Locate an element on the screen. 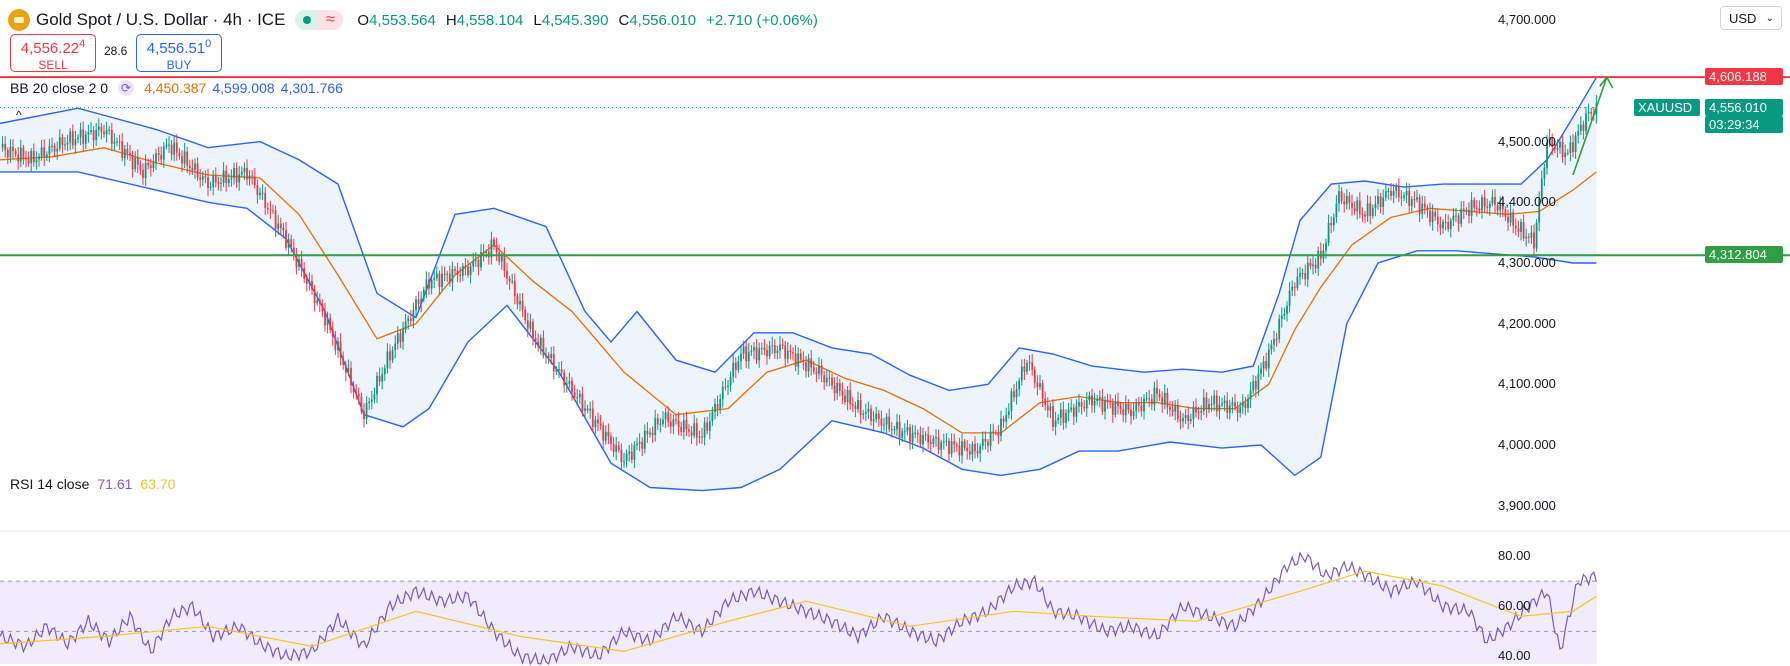 This screenshot has width=1790, height=666. projection-arrow-head is located at coordinates (1606, 82).